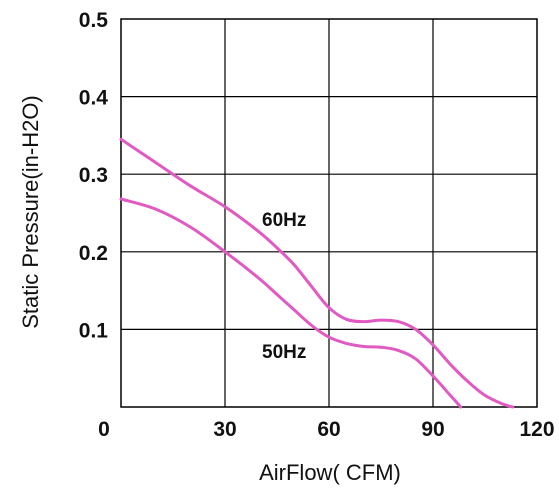  I want to click on x-tick-label: 120, so click(536, 429).